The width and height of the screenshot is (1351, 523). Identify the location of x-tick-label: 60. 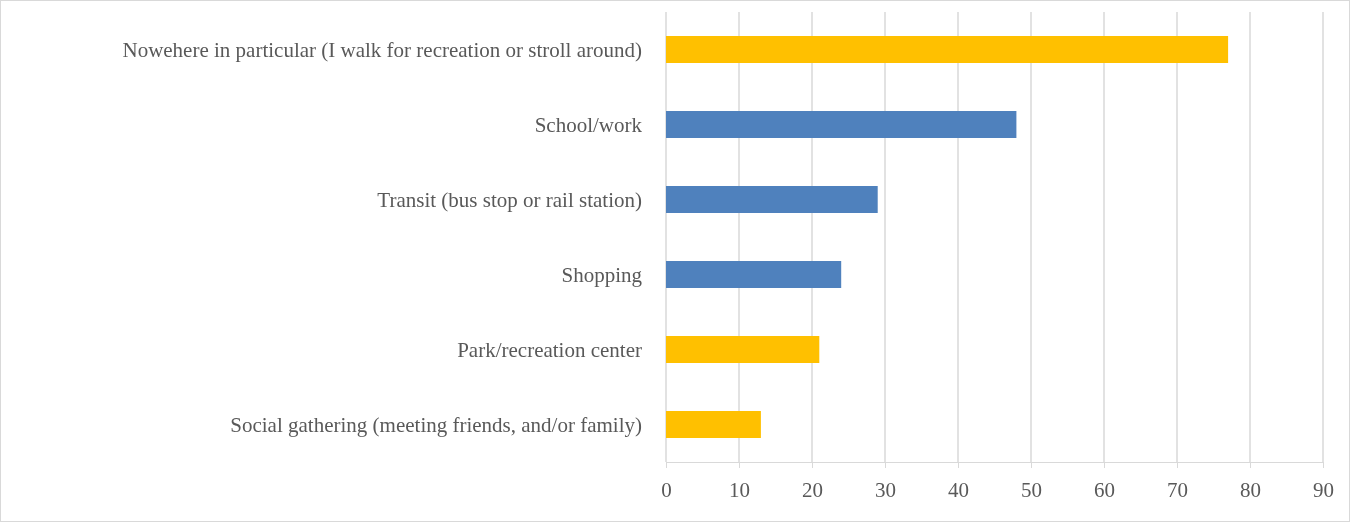
(1104, 489).